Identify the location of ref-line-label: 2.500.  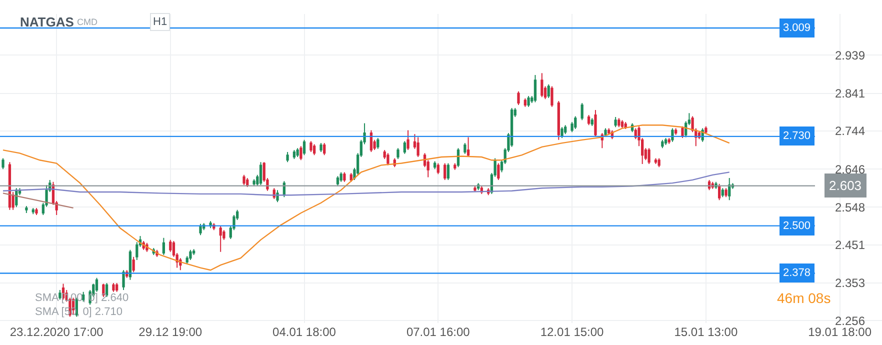
(797, 226).